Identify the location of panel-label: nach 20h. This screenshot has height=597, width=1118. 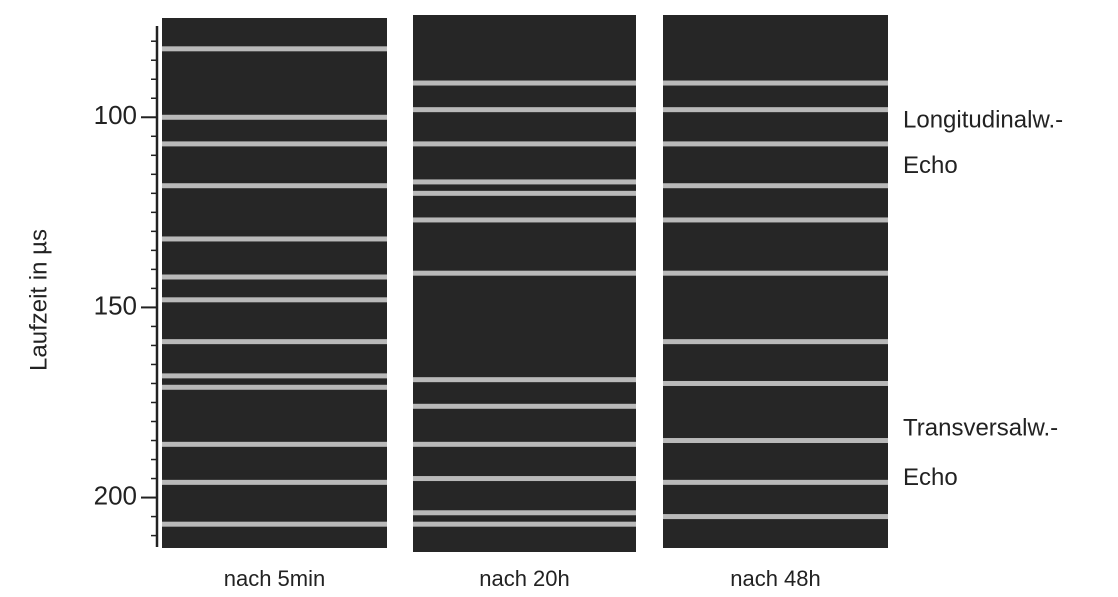
(524, 578).